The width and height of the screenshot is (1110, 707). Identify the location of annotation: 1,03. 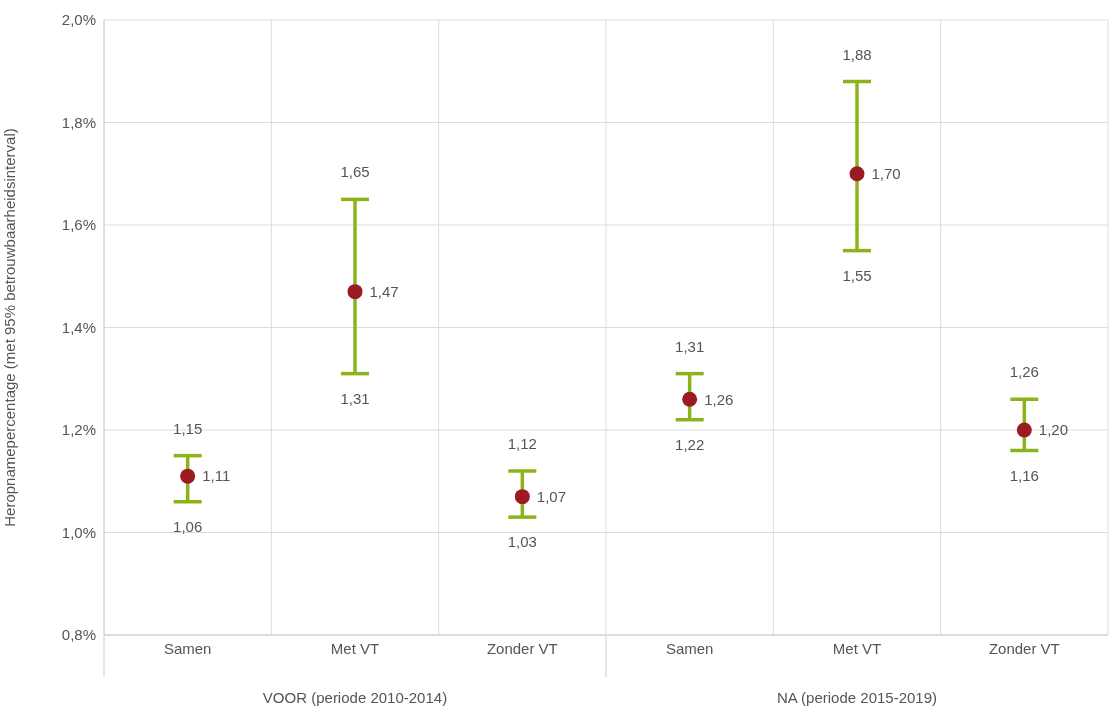
(522, 542).